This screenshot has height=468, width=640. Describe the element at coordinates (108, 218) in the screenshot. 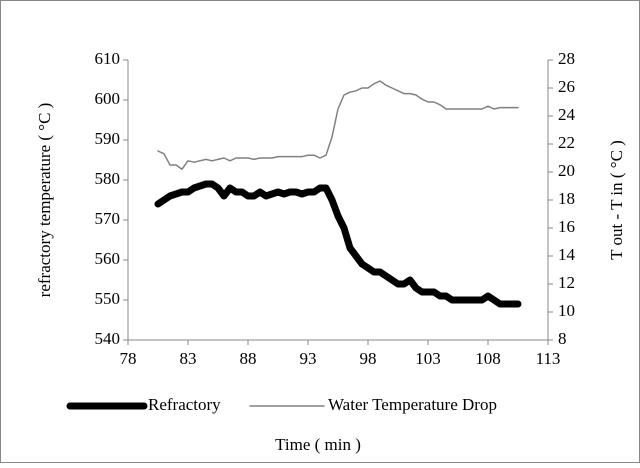

I see `y-tick-label: 570` at that location.